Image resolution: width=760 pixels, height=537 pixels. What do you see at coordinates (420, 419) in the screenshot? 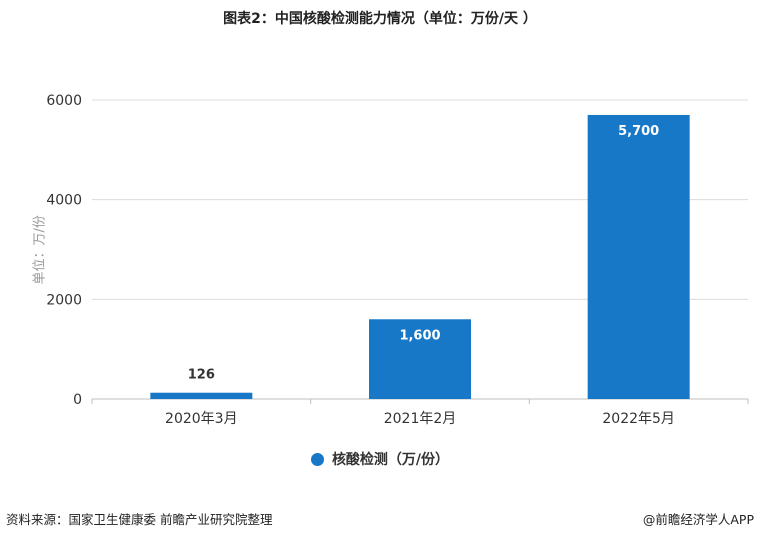
I see `x-tick-label: 2021年2月` at bounding box center [420, 419].